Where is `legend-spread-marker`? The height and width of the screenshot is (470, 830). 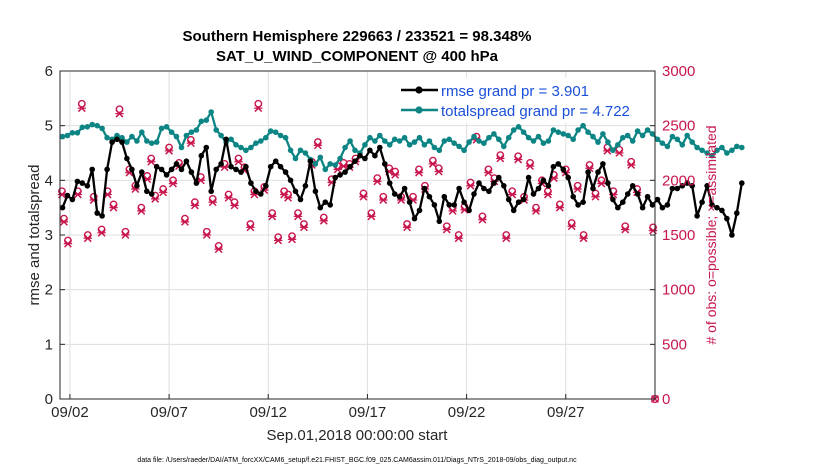
legend-spread-marker is located at coordinates (419, 110).